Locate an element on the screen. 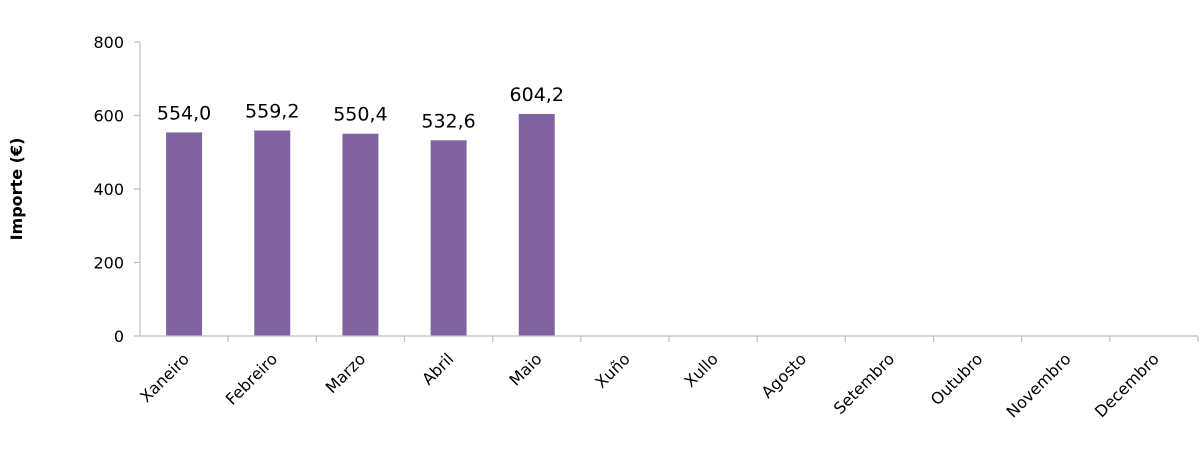  x-tick-label: Xuño is located at coordinates (612, 370).